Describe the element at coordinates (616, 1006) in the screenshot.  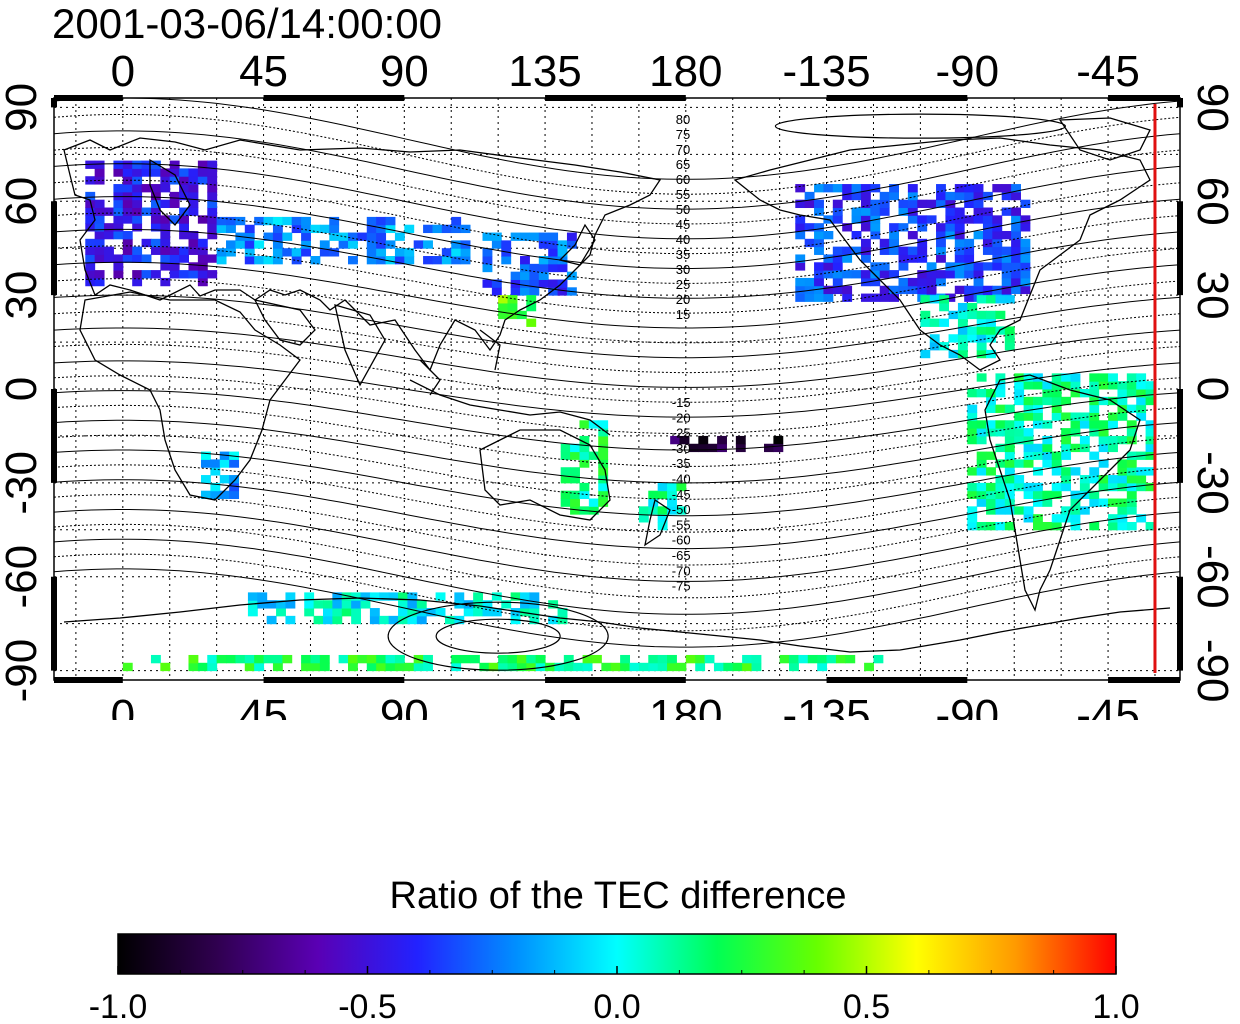
I see `colorbar-tick-label: 0.0` at that location.